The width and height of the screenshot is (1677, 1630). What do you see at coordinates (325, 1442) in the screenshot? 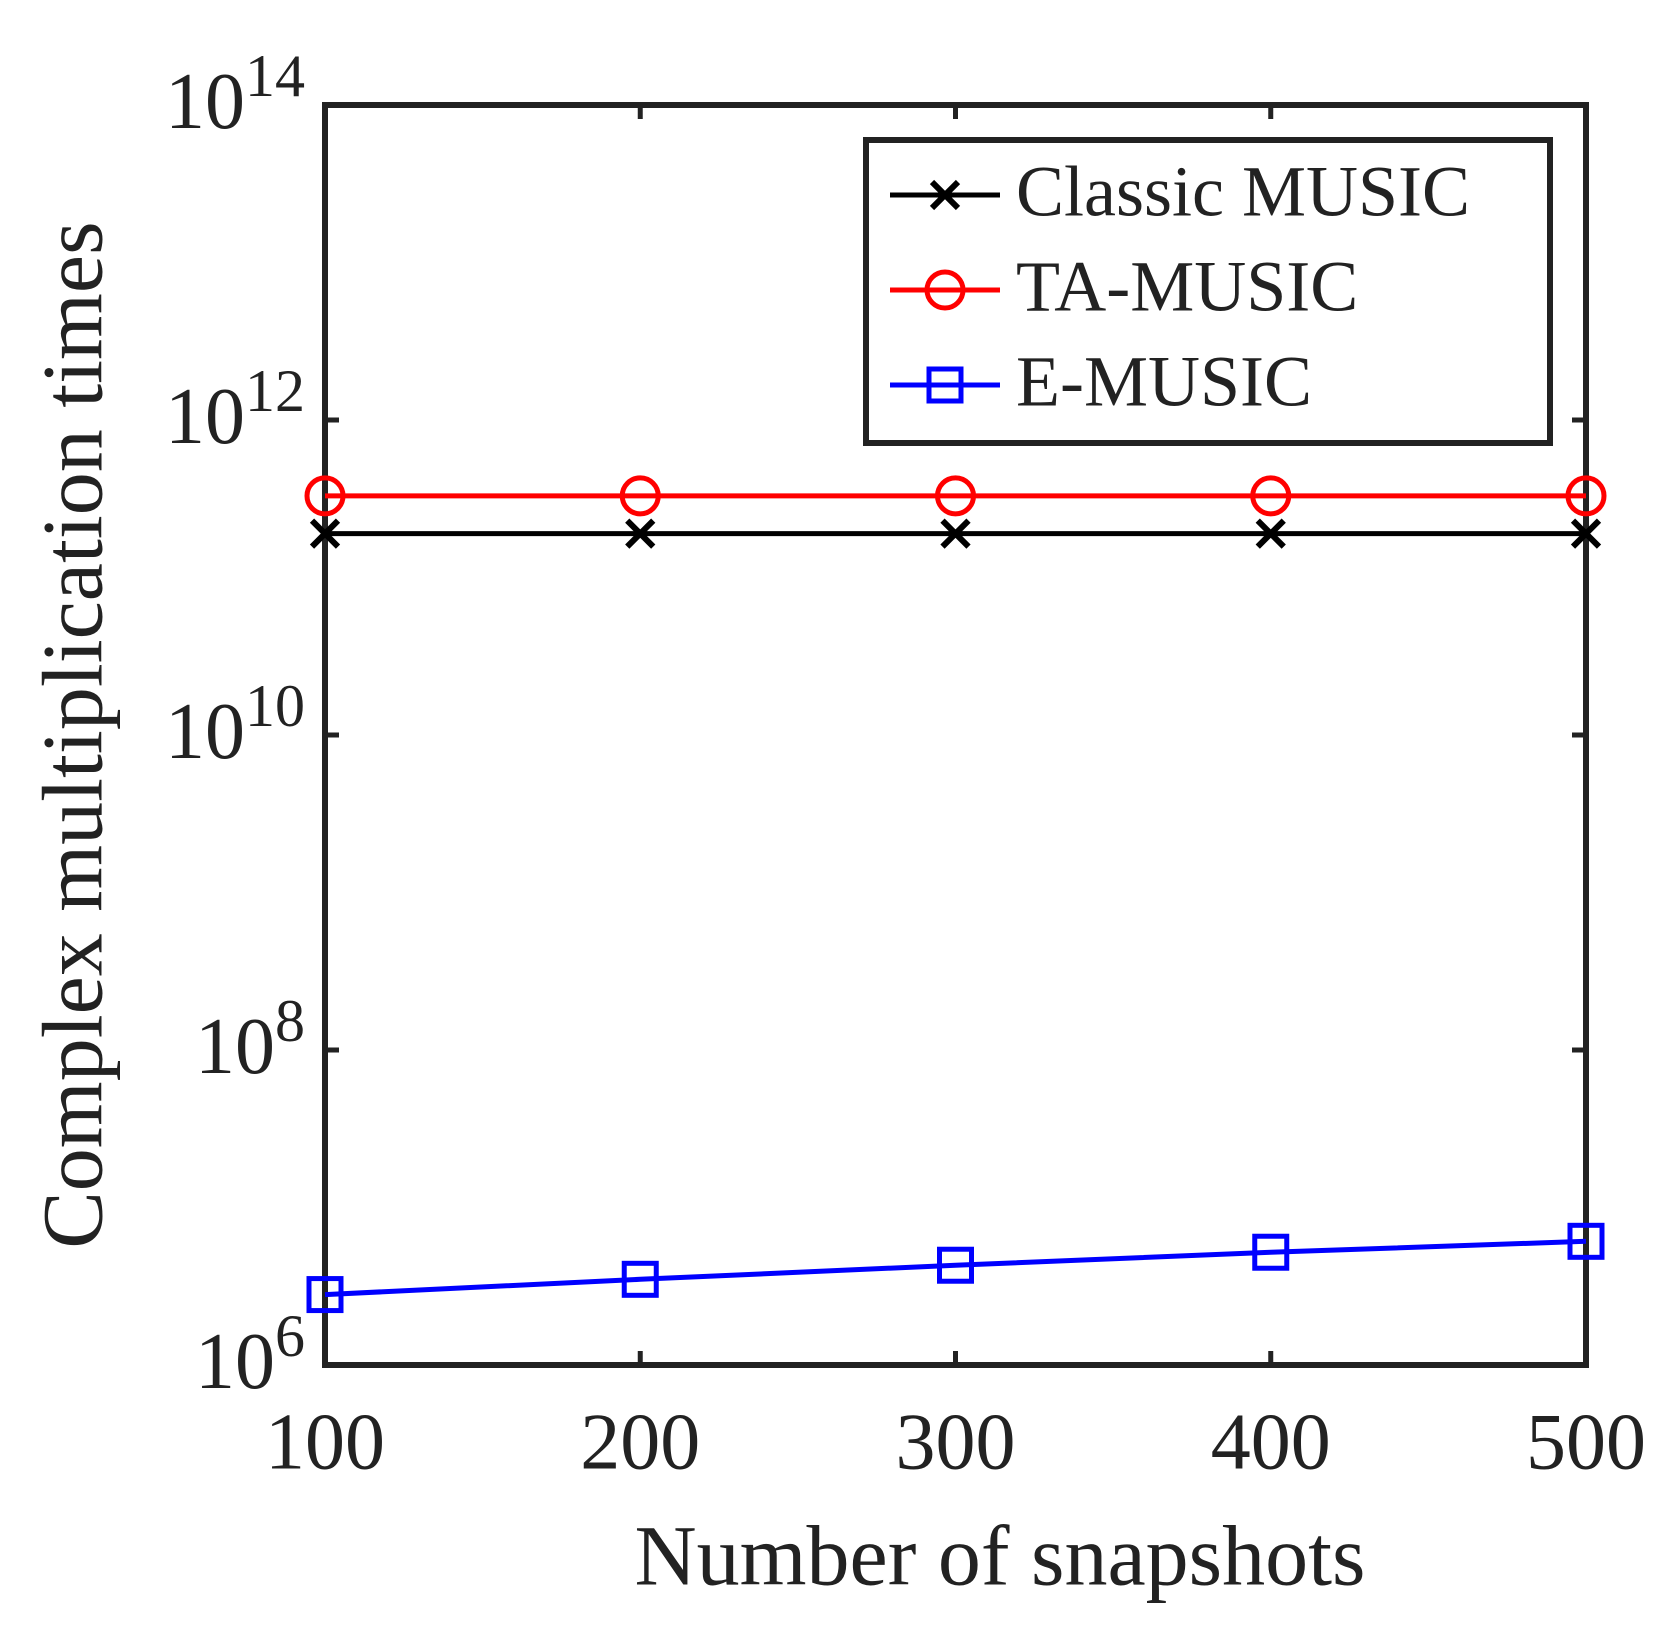
I see `x-tick-label: 100` at bounding box center [325, 1442].